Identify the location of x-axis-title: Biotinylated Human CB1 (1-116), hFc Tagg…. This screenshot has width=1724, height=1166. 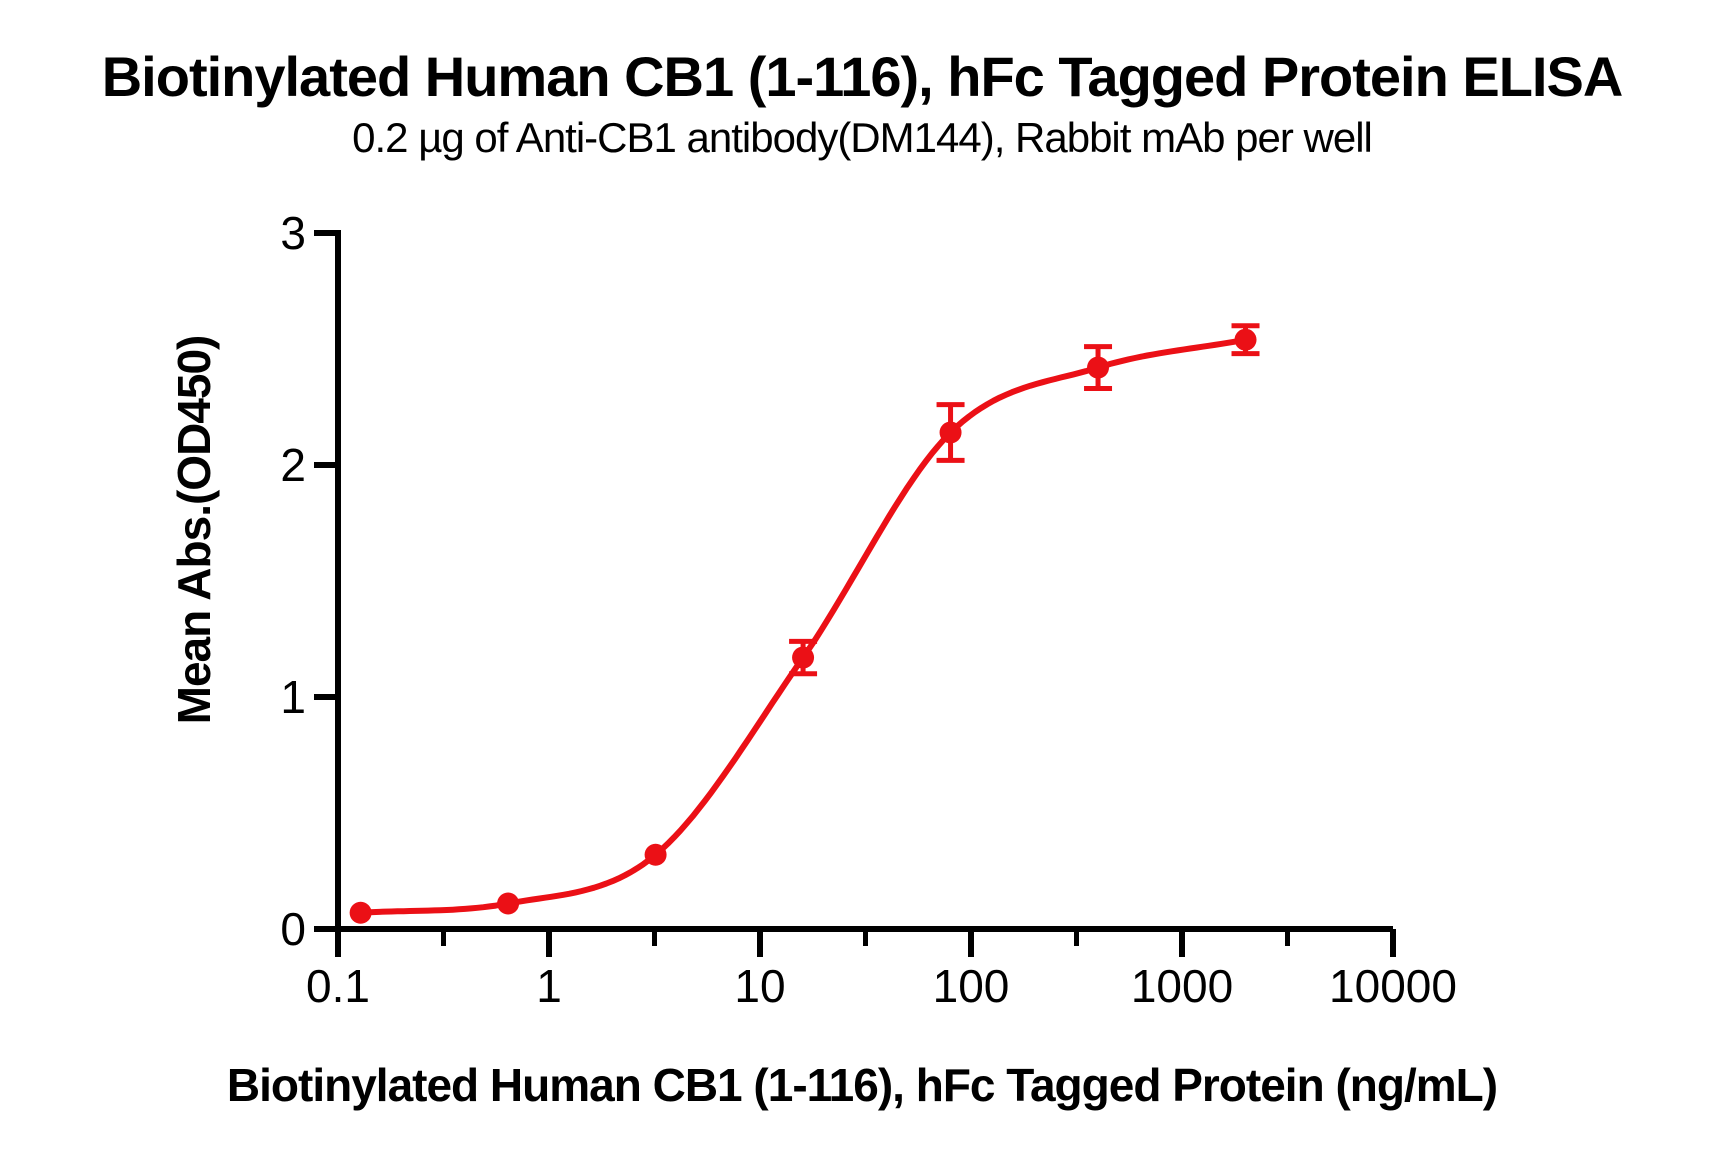
(862, 1085).